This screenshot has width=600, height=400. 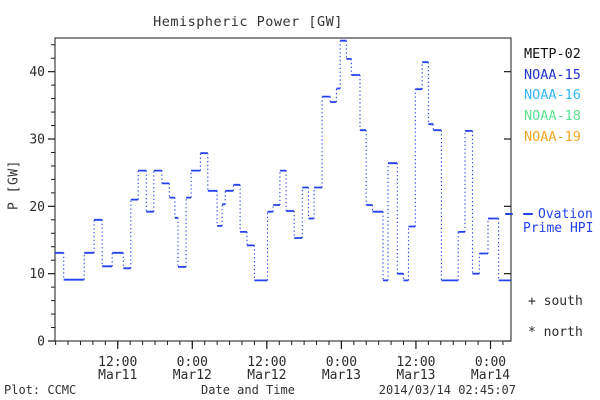 I want to click on x-axis-title: Date and Time, so click(x=248, y=390).